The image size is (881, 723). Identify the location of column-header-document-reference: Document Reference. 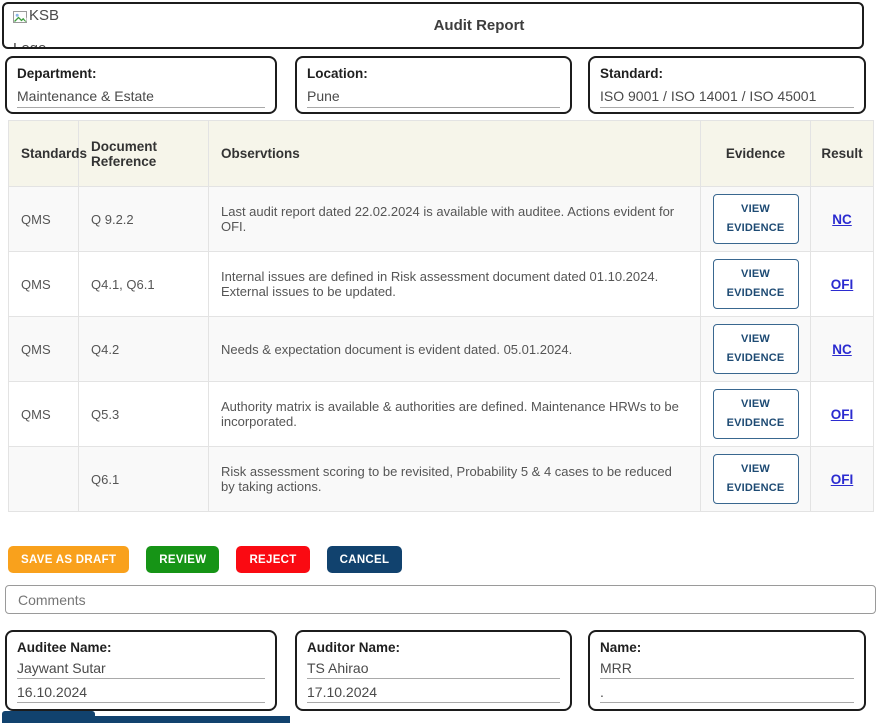
(143, 153).